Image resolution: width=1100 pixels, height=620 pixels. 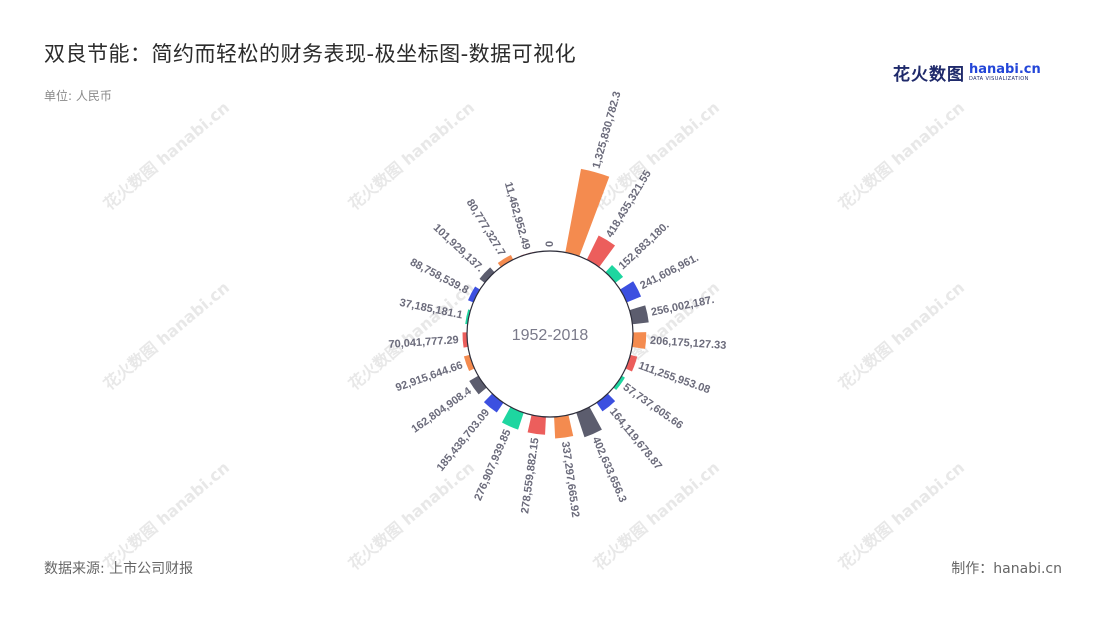 What do you see at coordinates (1006, 569) in the screenshot?
I see `credit-text: 制作：hanabi.cn` at bounding box center [1006, 569].